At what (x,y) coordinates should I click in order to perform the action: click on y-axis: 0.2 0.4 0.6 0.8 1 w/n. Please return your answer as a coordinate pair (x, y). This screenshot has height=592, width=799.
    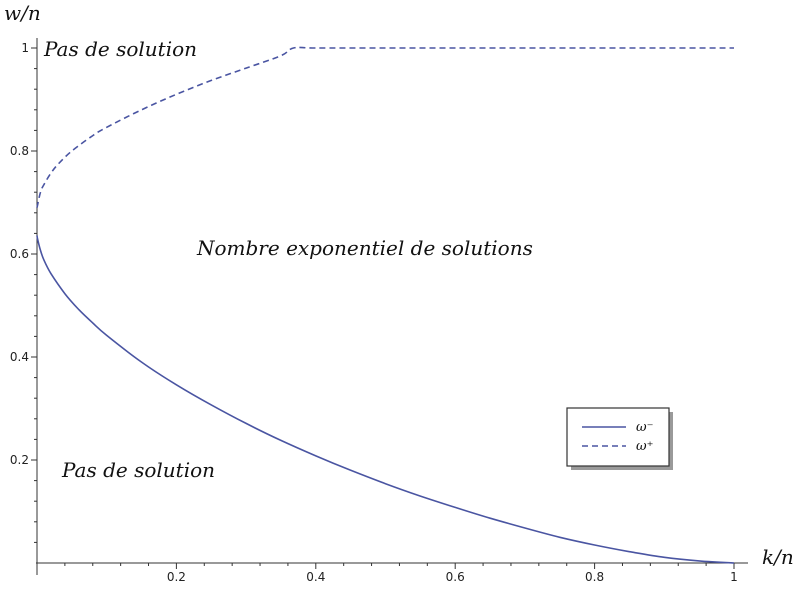
    Looking at the image, I should click on (22, 288).